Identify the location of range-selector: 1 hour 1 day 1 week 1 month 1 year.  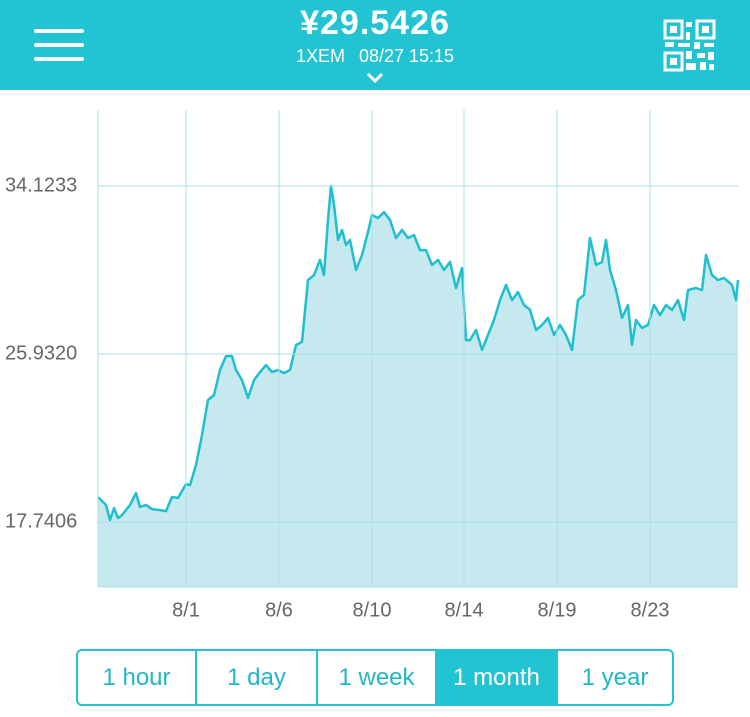
(375, 677).